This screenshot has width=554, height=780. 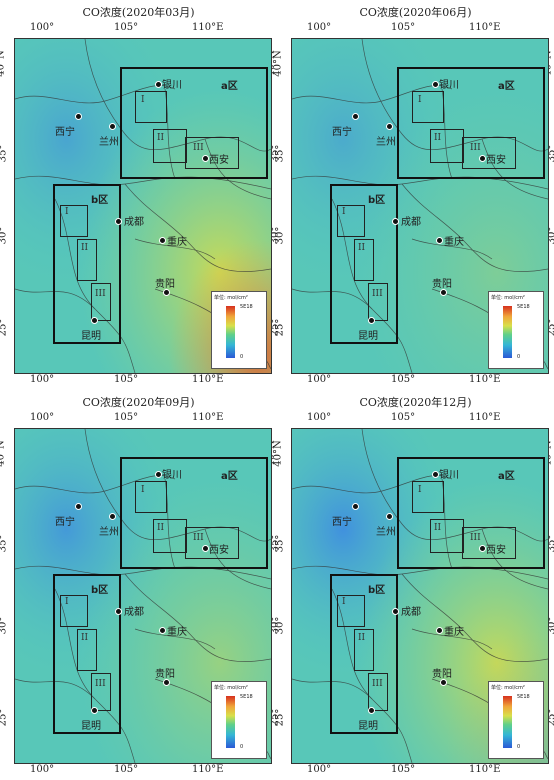 What do you see at coordinates (134, 222) in the screenshot?
I see `city-label-chengdu: 成都` at bounding box center [134, 222].